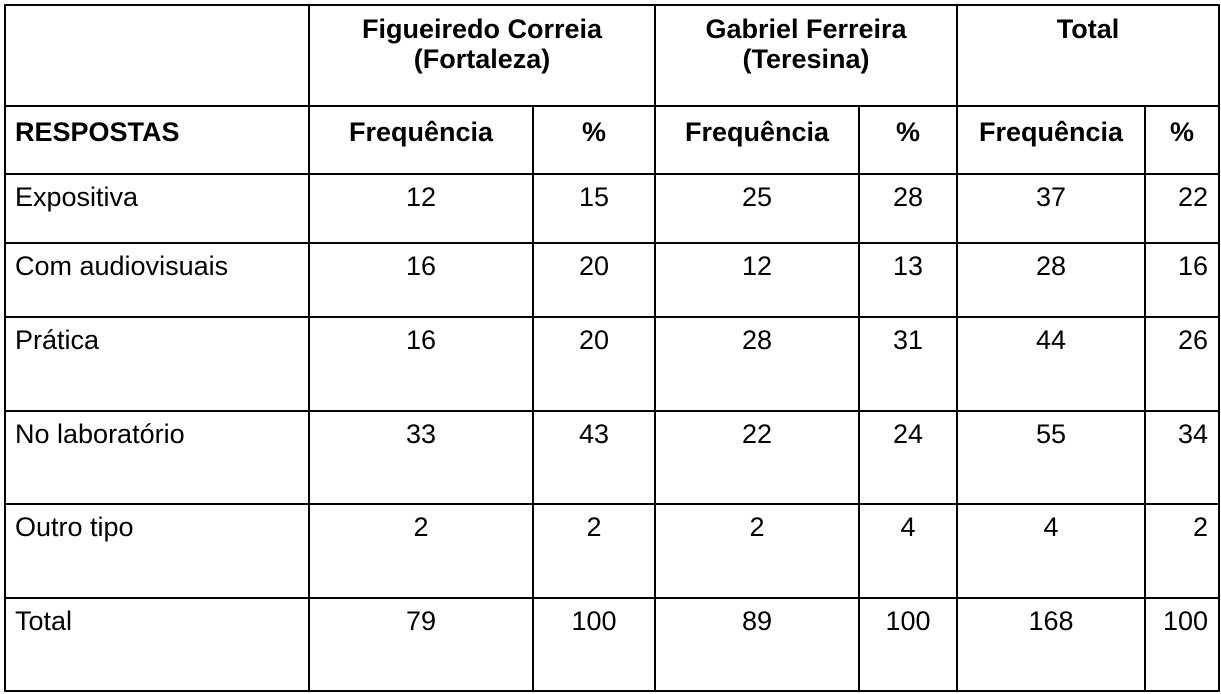 The image size is (1221, 694). I want to click on cell-value: 34, so click(1182, 457).